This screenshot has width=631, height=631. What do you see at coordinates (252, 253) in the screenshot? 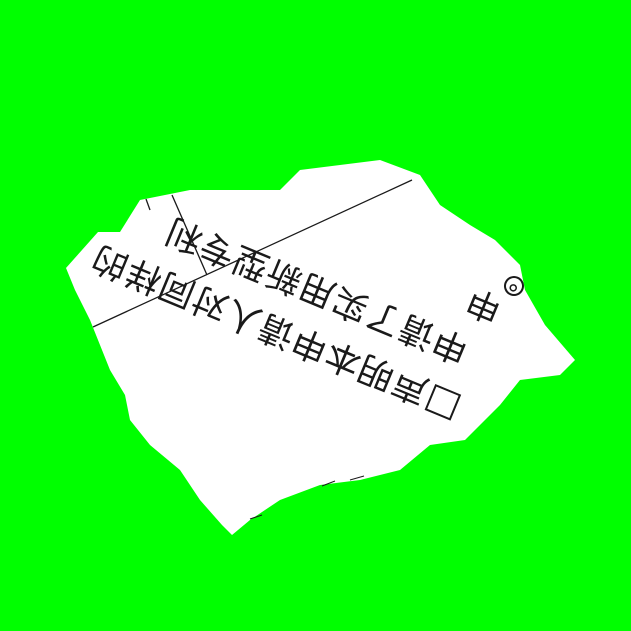
I see `table-line-horizontal` at bounding box center [252, 253].